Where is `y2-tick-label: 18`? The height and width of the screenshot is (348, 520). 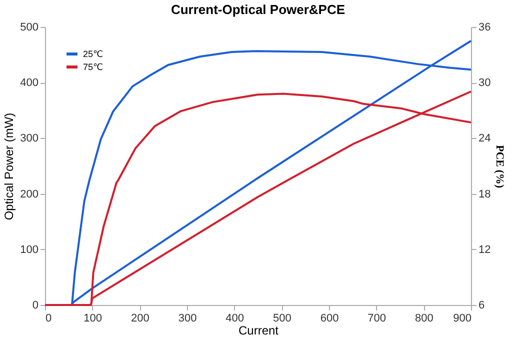 y2-tick-label: 18 is located at coordinates (484, 194).